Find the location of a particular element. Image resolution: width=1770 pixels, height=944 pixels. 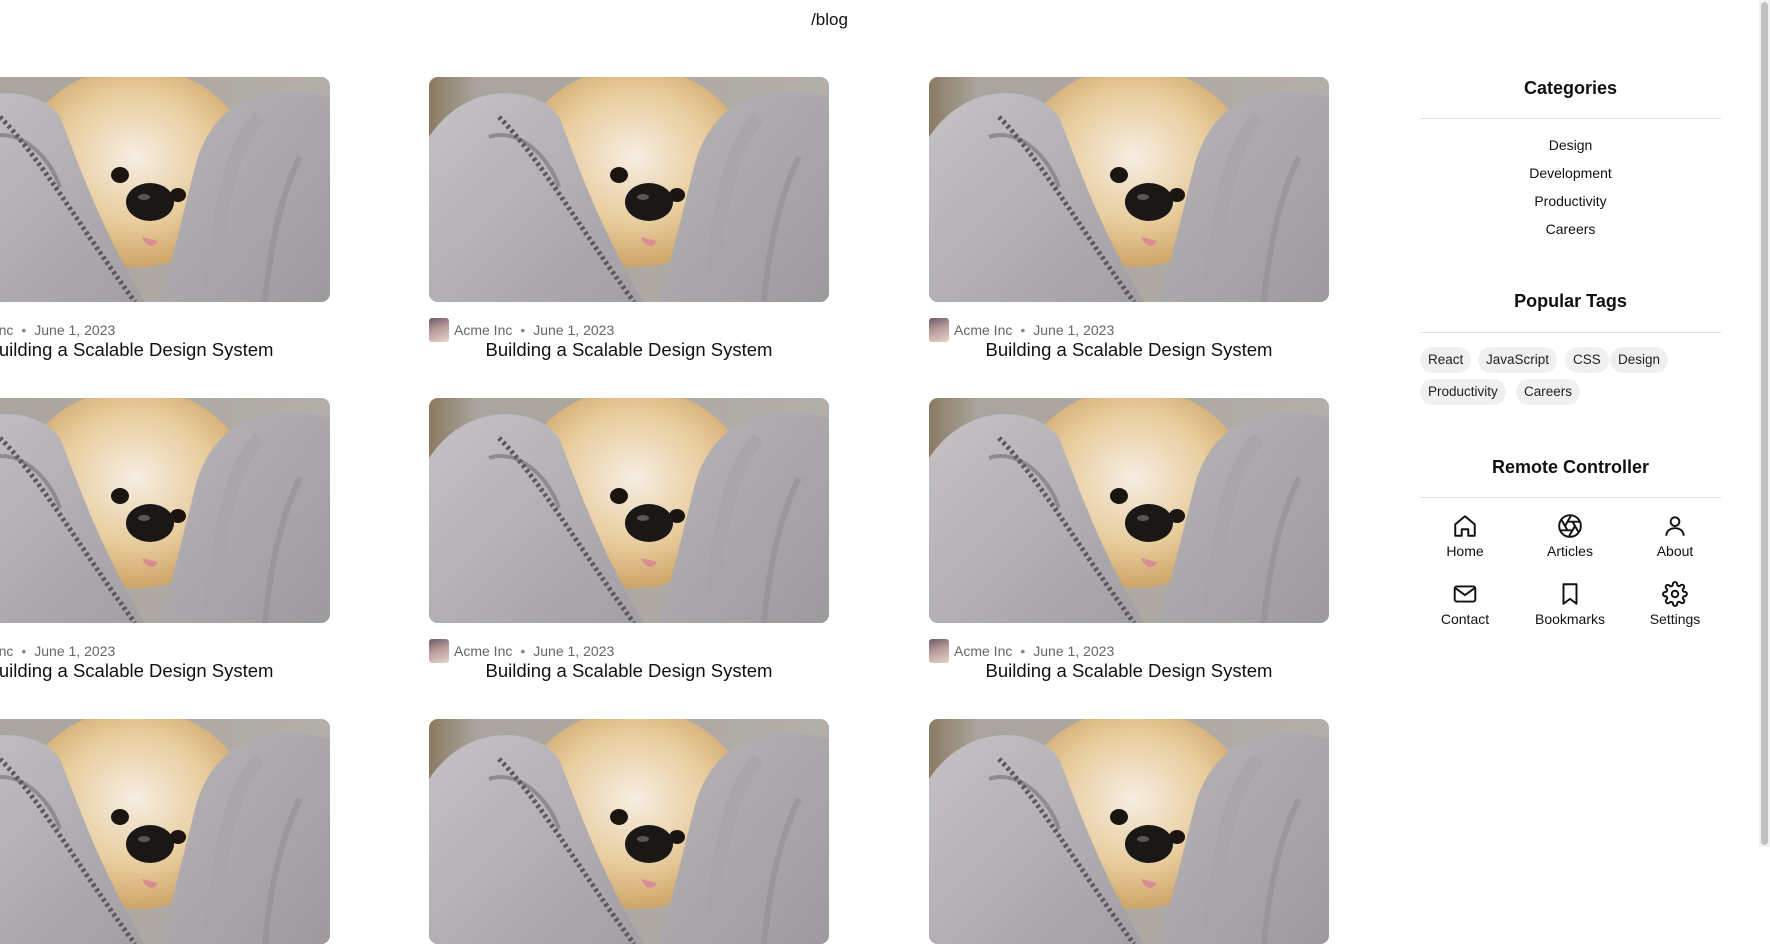

remote-contact-button: Contact is located at coordinates (1465, 603).